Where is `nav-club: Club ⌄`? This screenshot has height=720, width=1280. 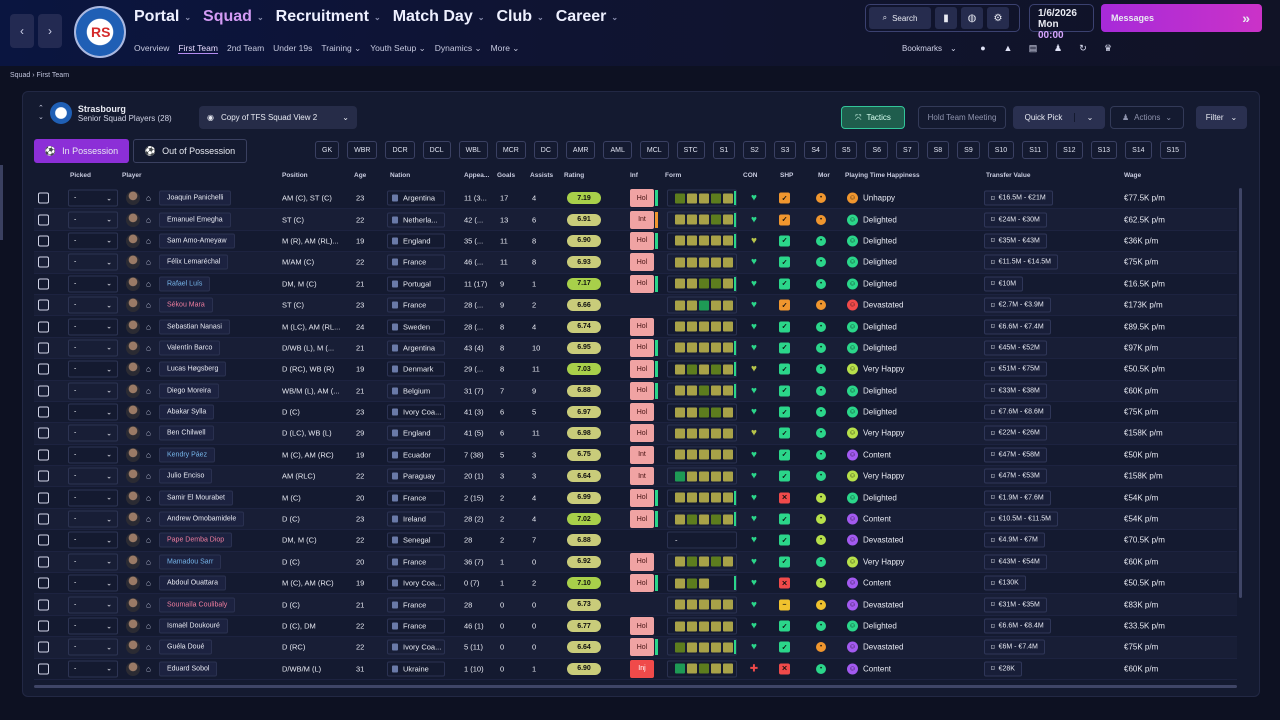 nav-club: Club ⌄ is located at coordinates (519, 17).